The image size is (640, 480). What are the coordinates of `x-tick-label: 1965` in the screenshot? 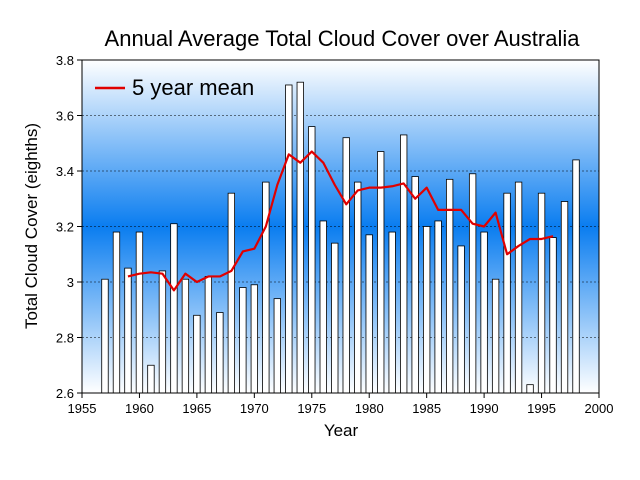 It's located at (196, 408).